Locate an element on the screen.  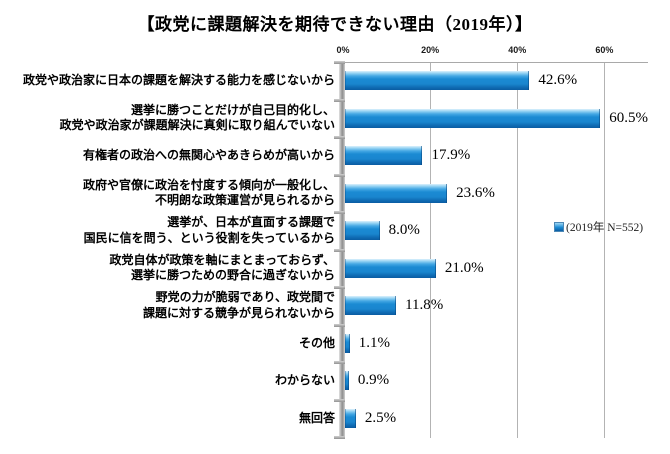
bar-row: 8.0% is located at coordinates (496, 231).